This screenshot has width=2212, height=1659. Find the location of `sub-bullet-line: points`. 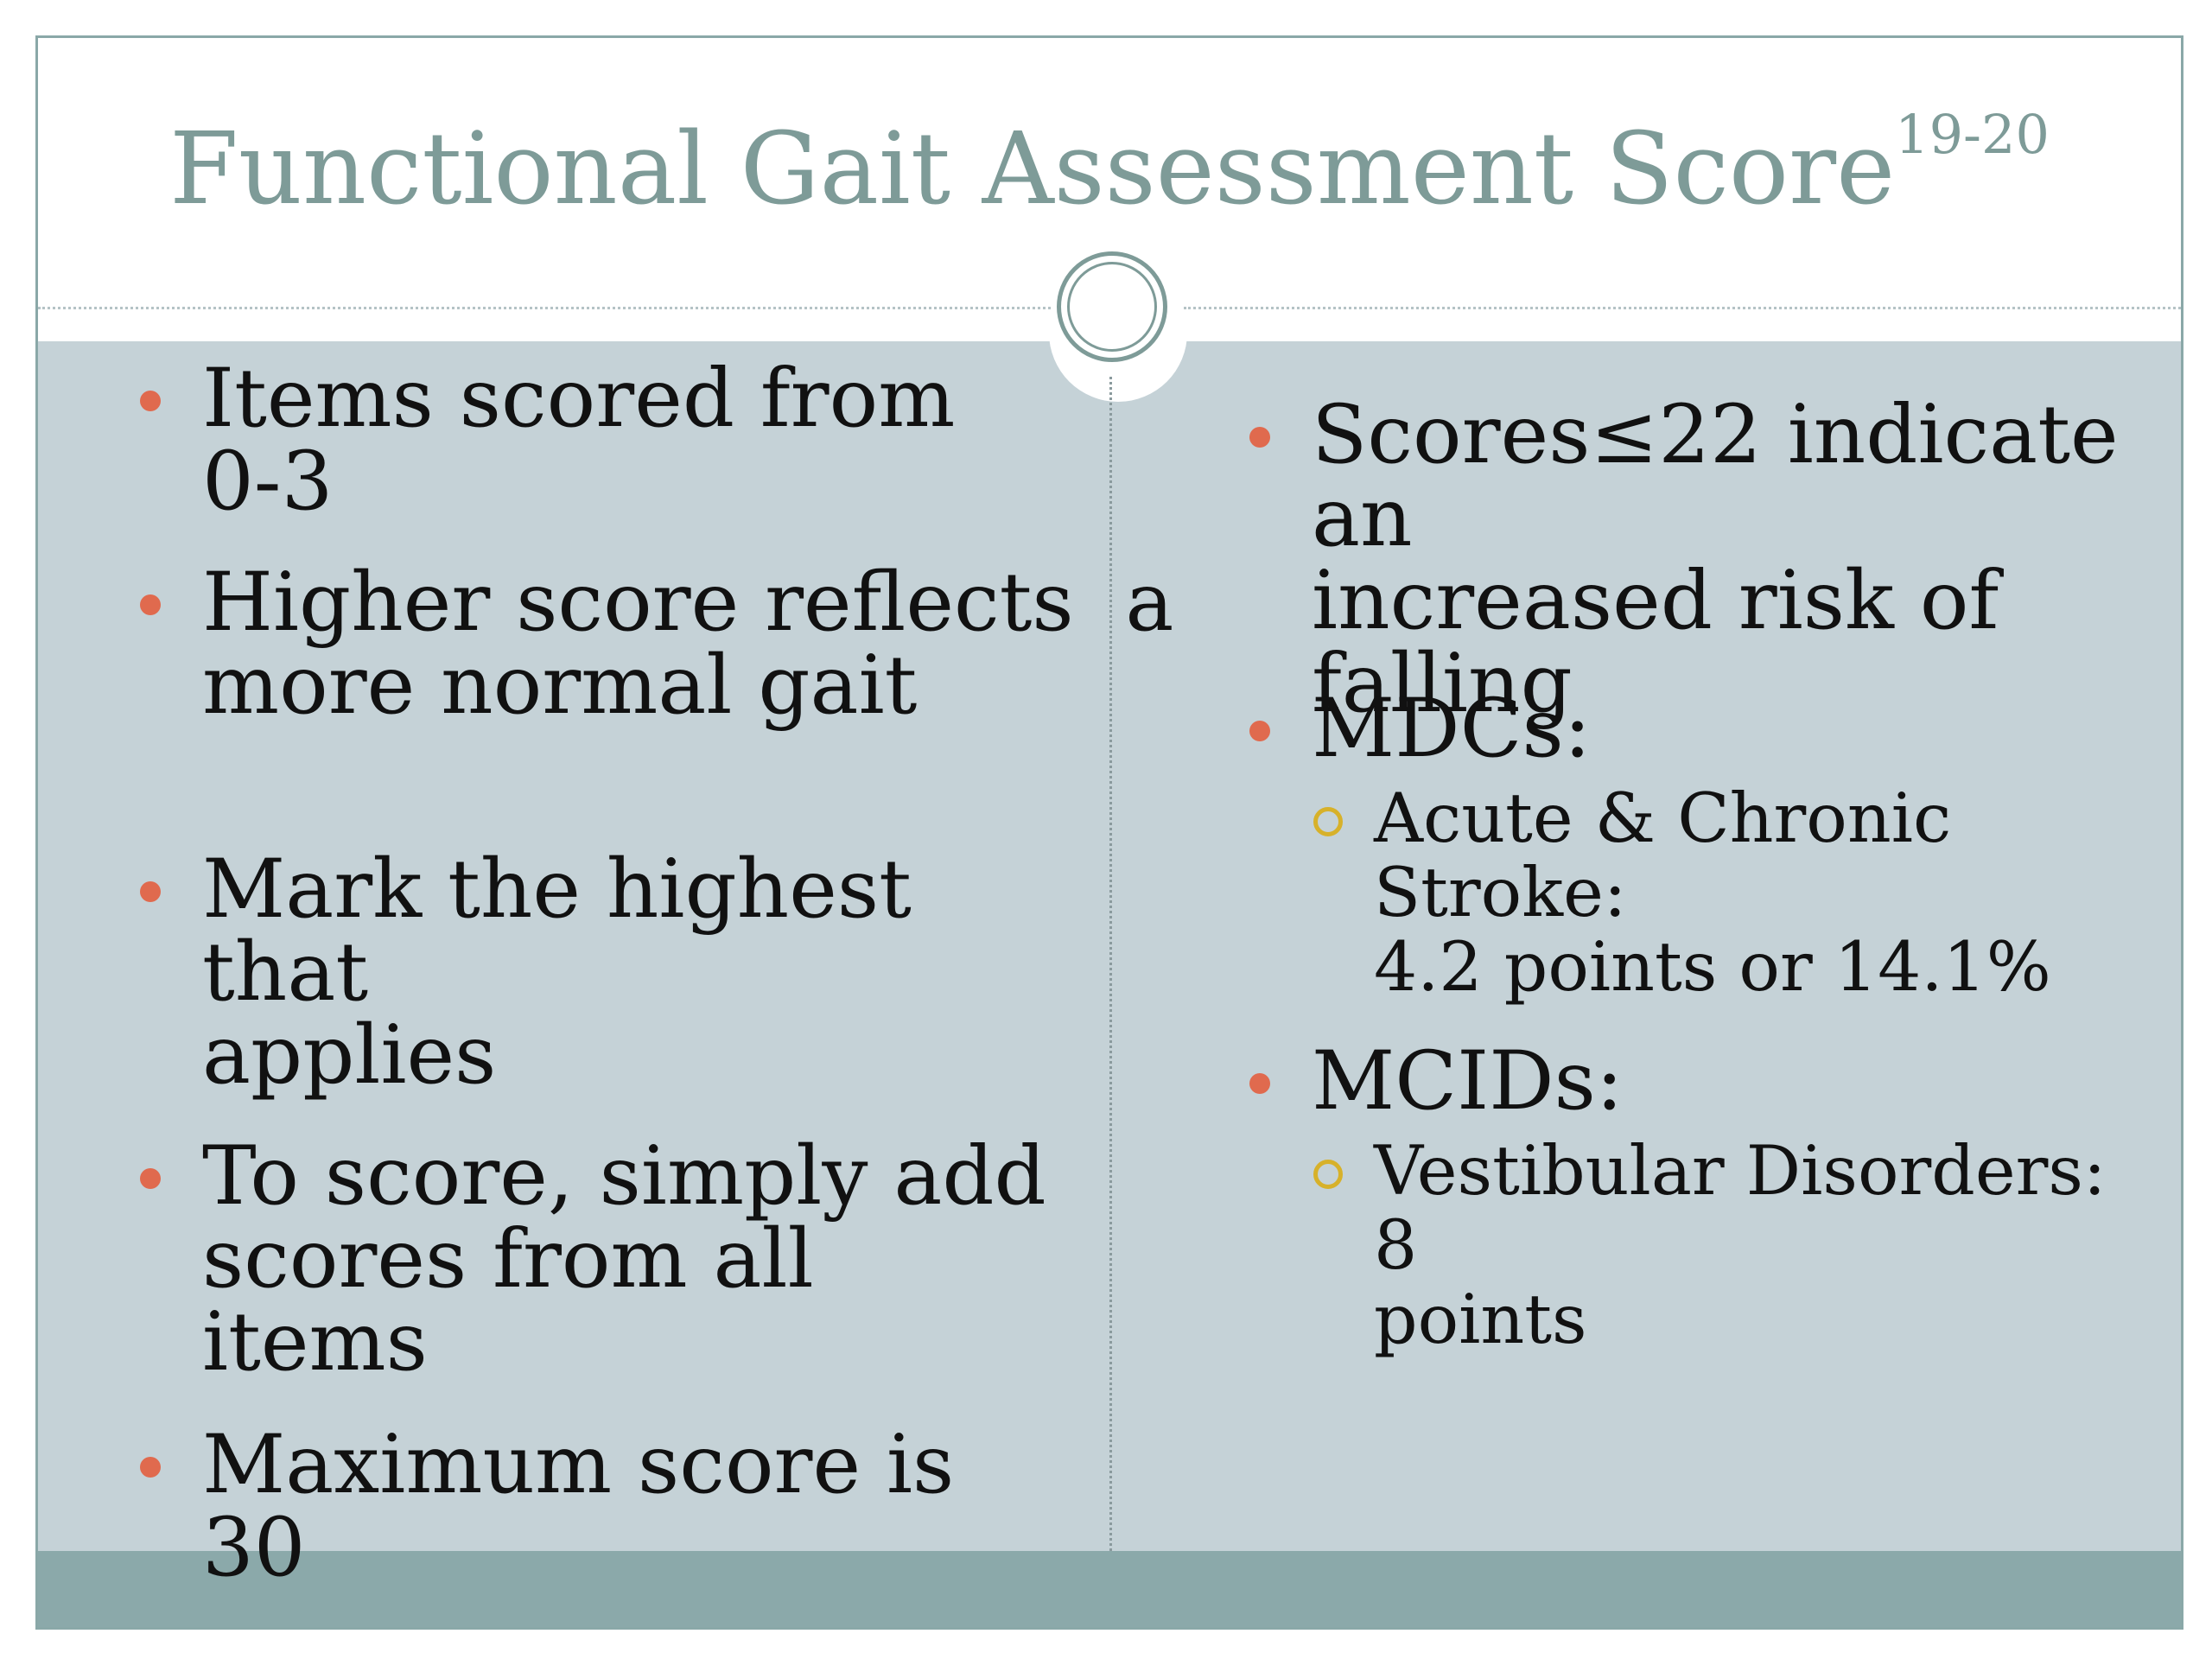

sub-bullet-line: points is located at coordinates (1480, 1319).